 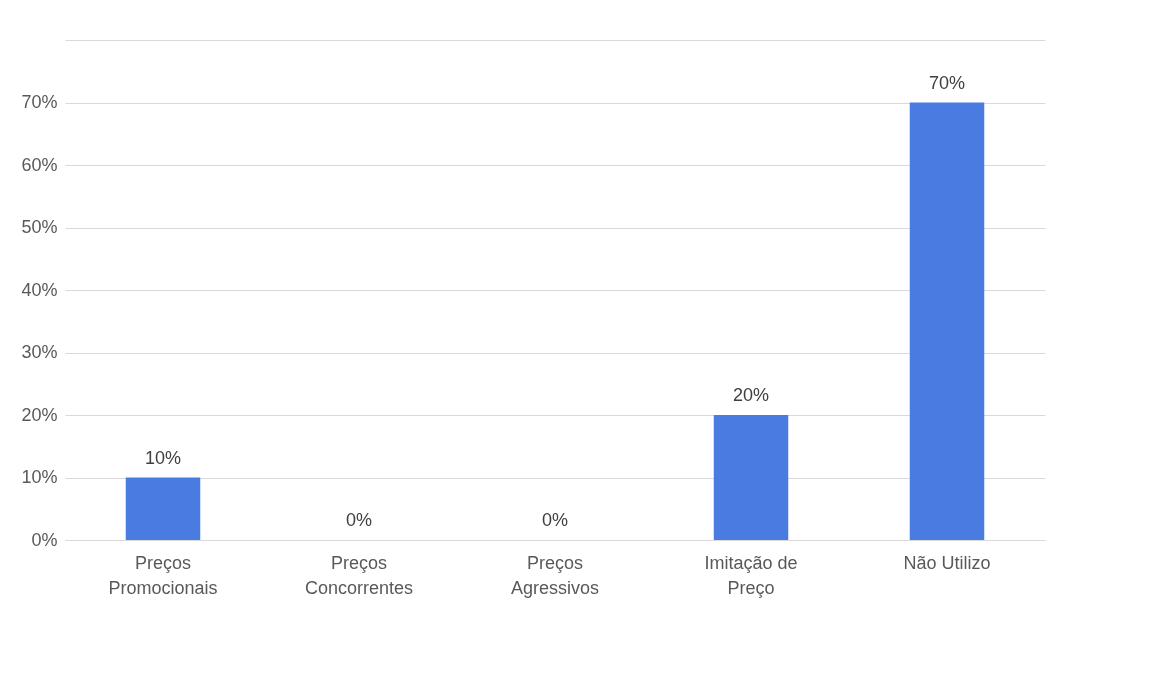 I want to click on x-tick-label: Preços Promocionais, so click(x=163, y=575).